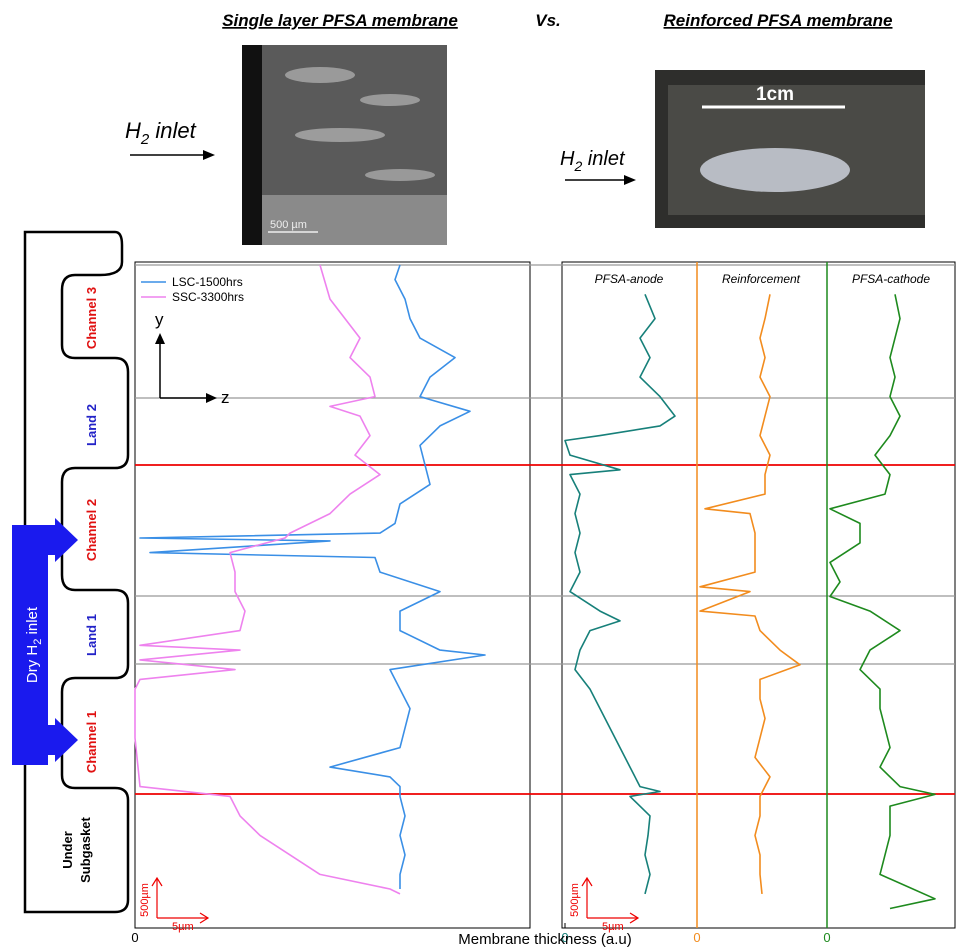 The height and width of the screenshot is (951, 957). Describe the element at coordinates (344, 145) in the screenshot. I see `photo-left: 500 µm` at that location.